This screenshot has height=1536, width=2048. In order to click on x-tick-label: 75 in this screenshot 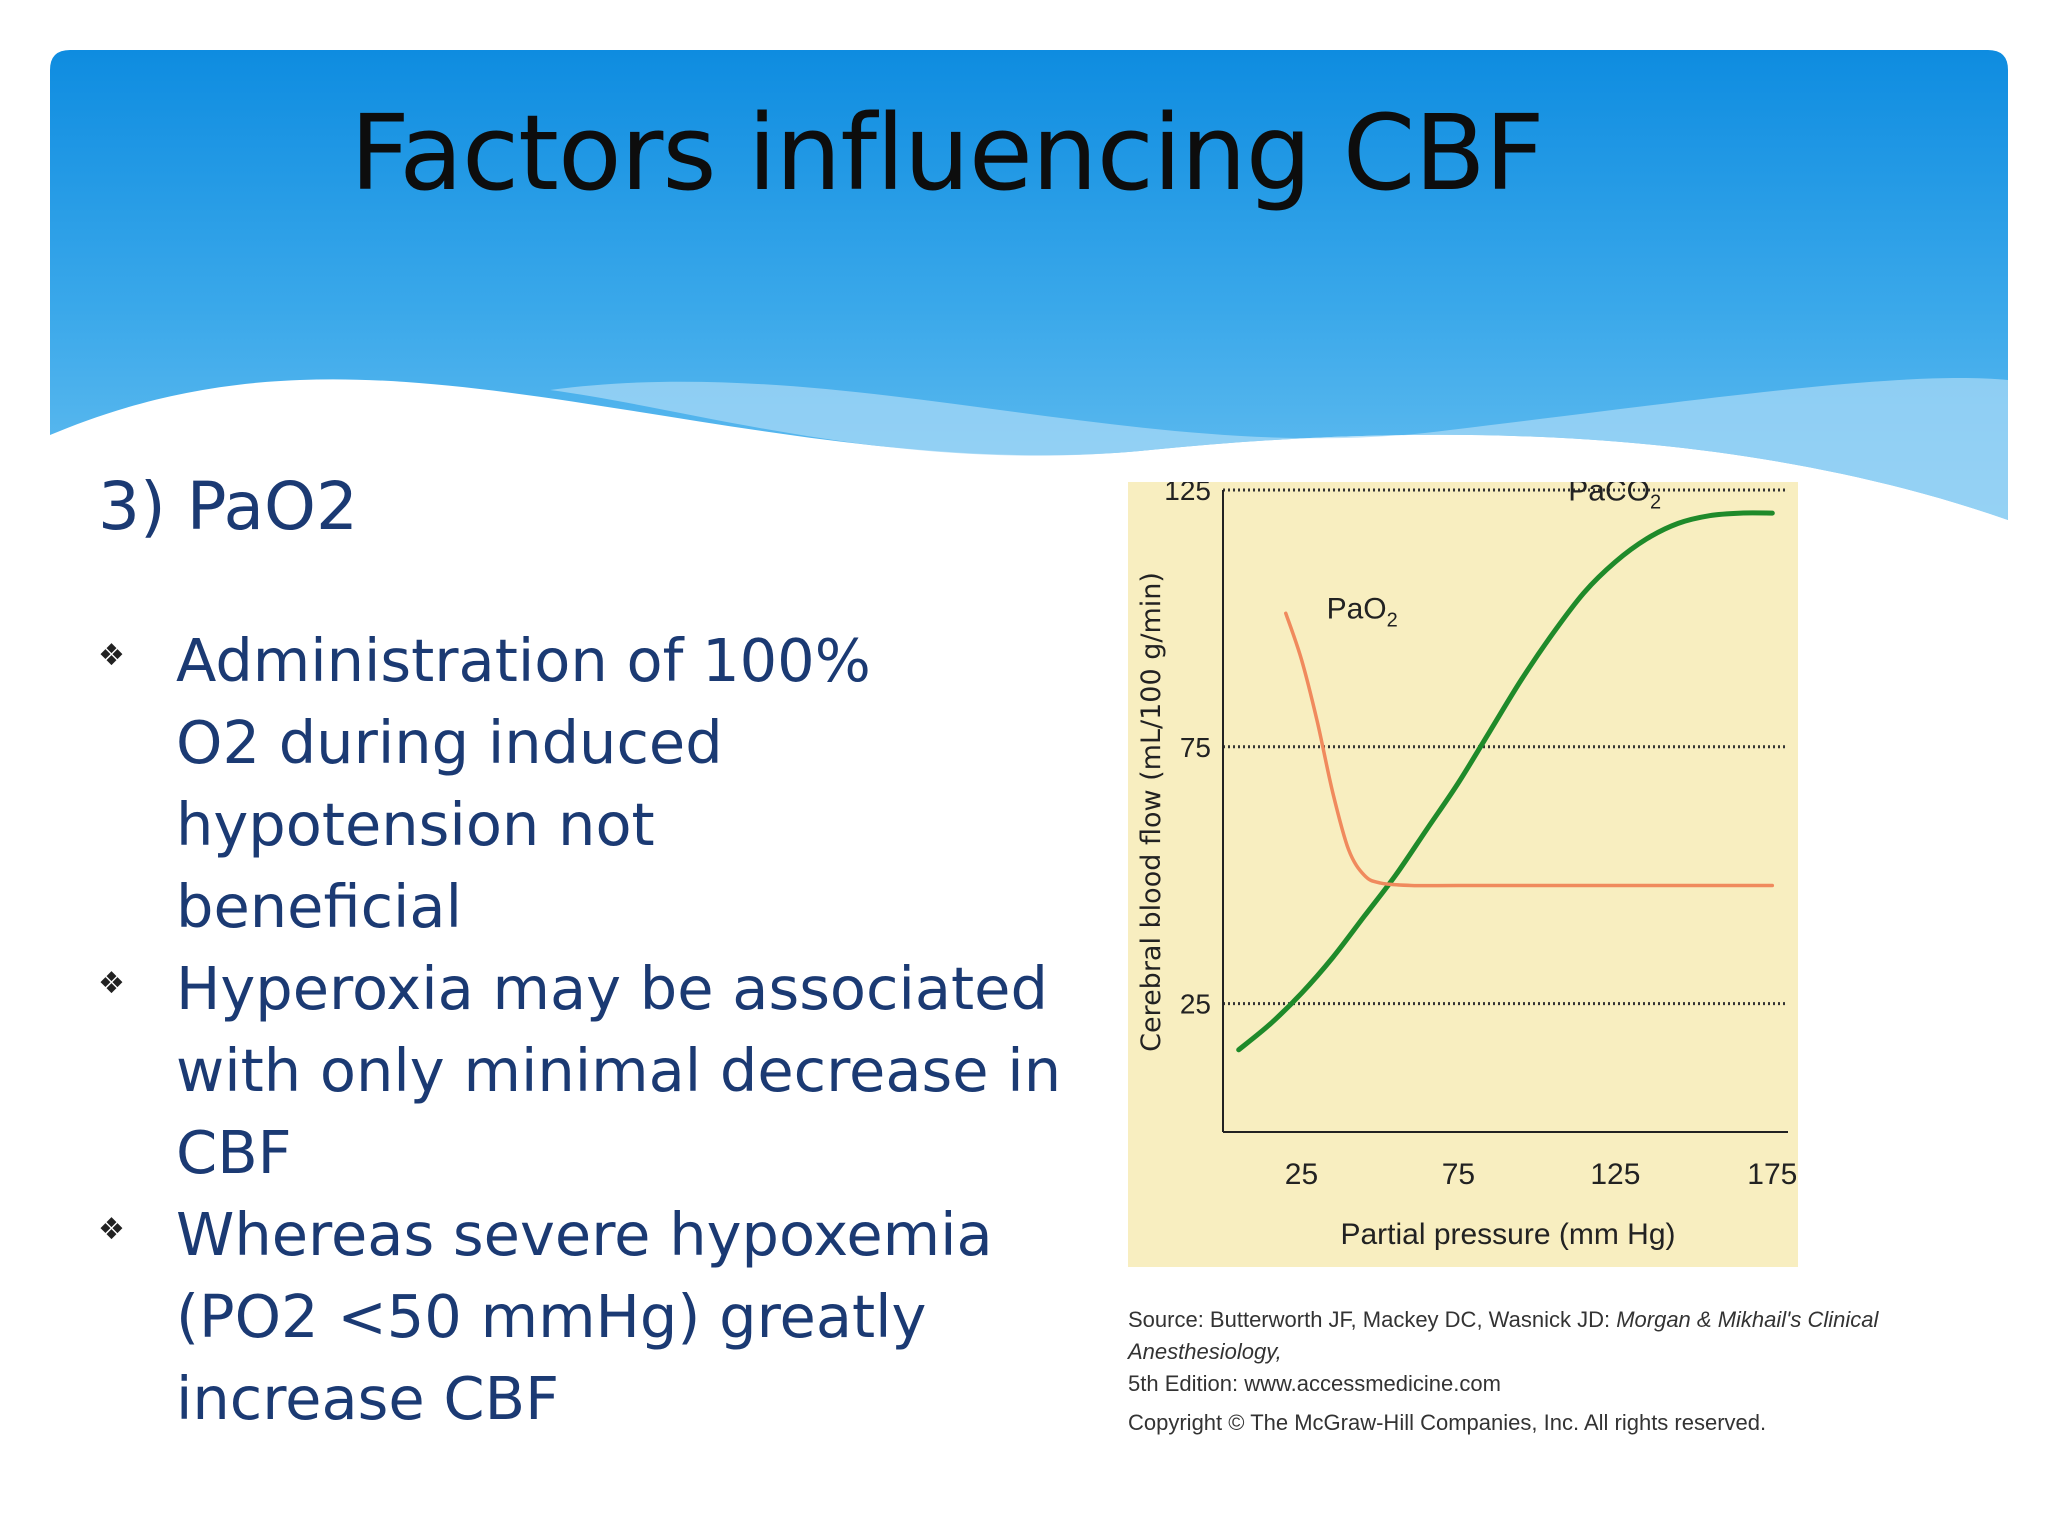, I will do `click(1458, 1174)`.